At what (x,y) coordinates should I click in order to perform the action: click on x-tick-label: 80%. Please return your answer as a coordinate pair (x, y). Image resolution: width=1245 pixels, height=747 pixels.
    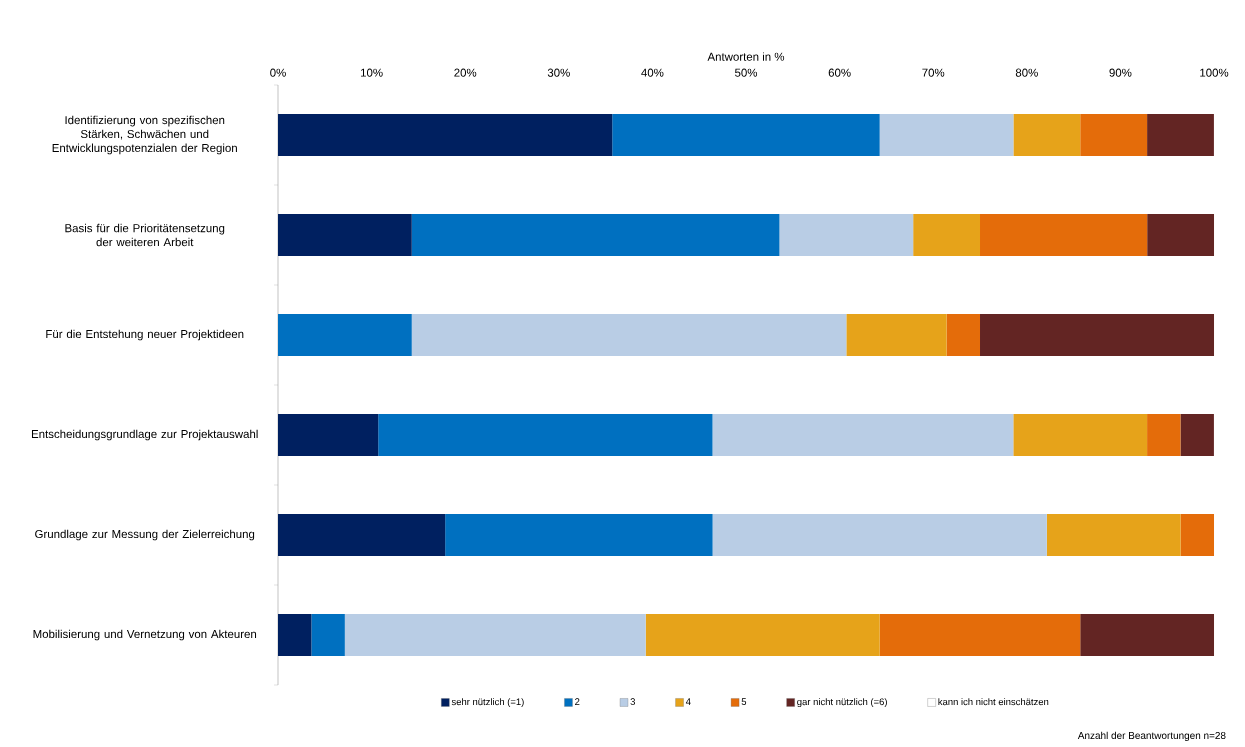
    Looking at the image, I should click on (1026, 72).